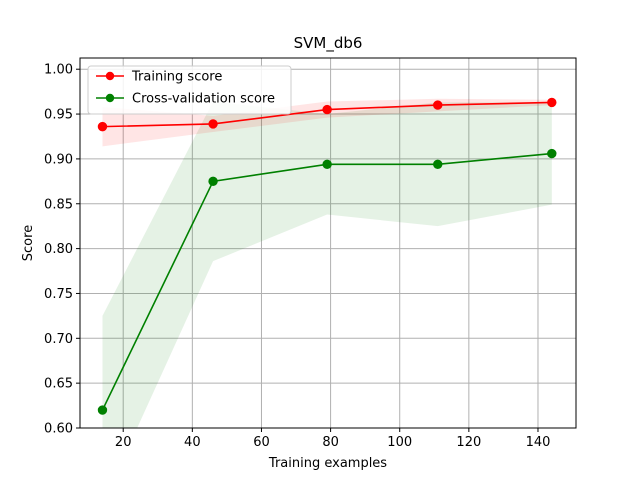 The image size is (640, 480). I want to click on band-training, so click(327, 122).